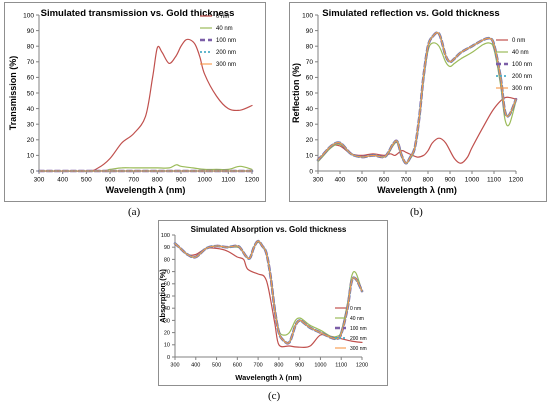  I want to click on chart-title: Simulated Absorption vs. Gold thickness, so click(269, 229).